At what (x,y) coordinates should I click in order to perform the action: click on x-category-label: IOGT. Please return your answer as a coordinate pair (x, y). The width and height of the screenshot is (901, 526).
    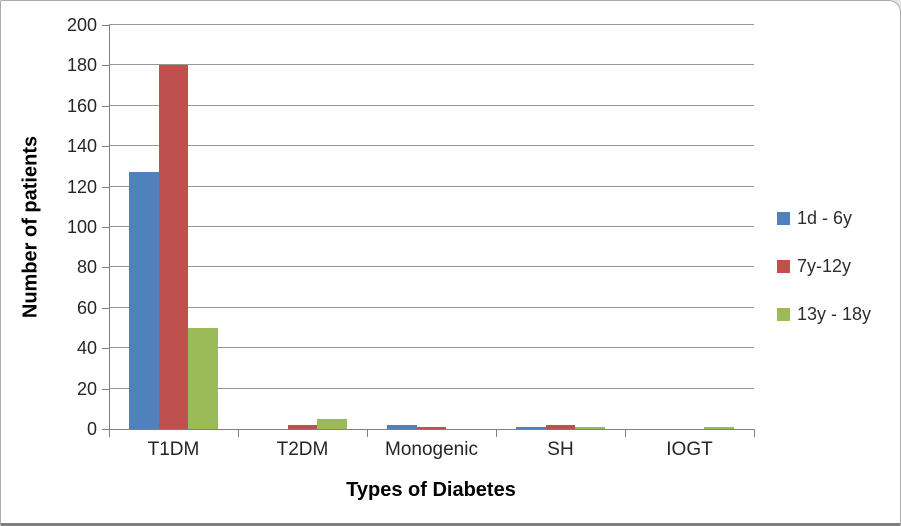
    Looking at the image, I should click on (689, 449).